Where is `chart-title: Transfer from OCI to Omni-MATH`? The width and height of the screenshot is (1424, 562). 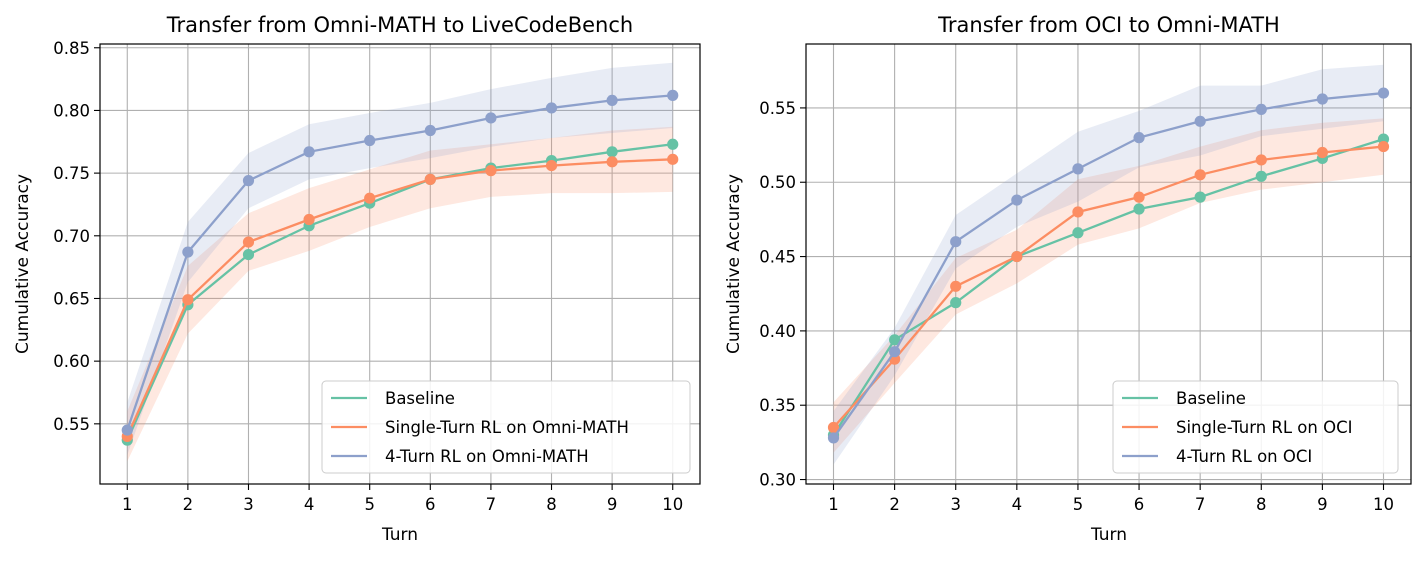
chart-title: Transfer from OCI to Omni-MATH is located at coordinates (1108, 25).